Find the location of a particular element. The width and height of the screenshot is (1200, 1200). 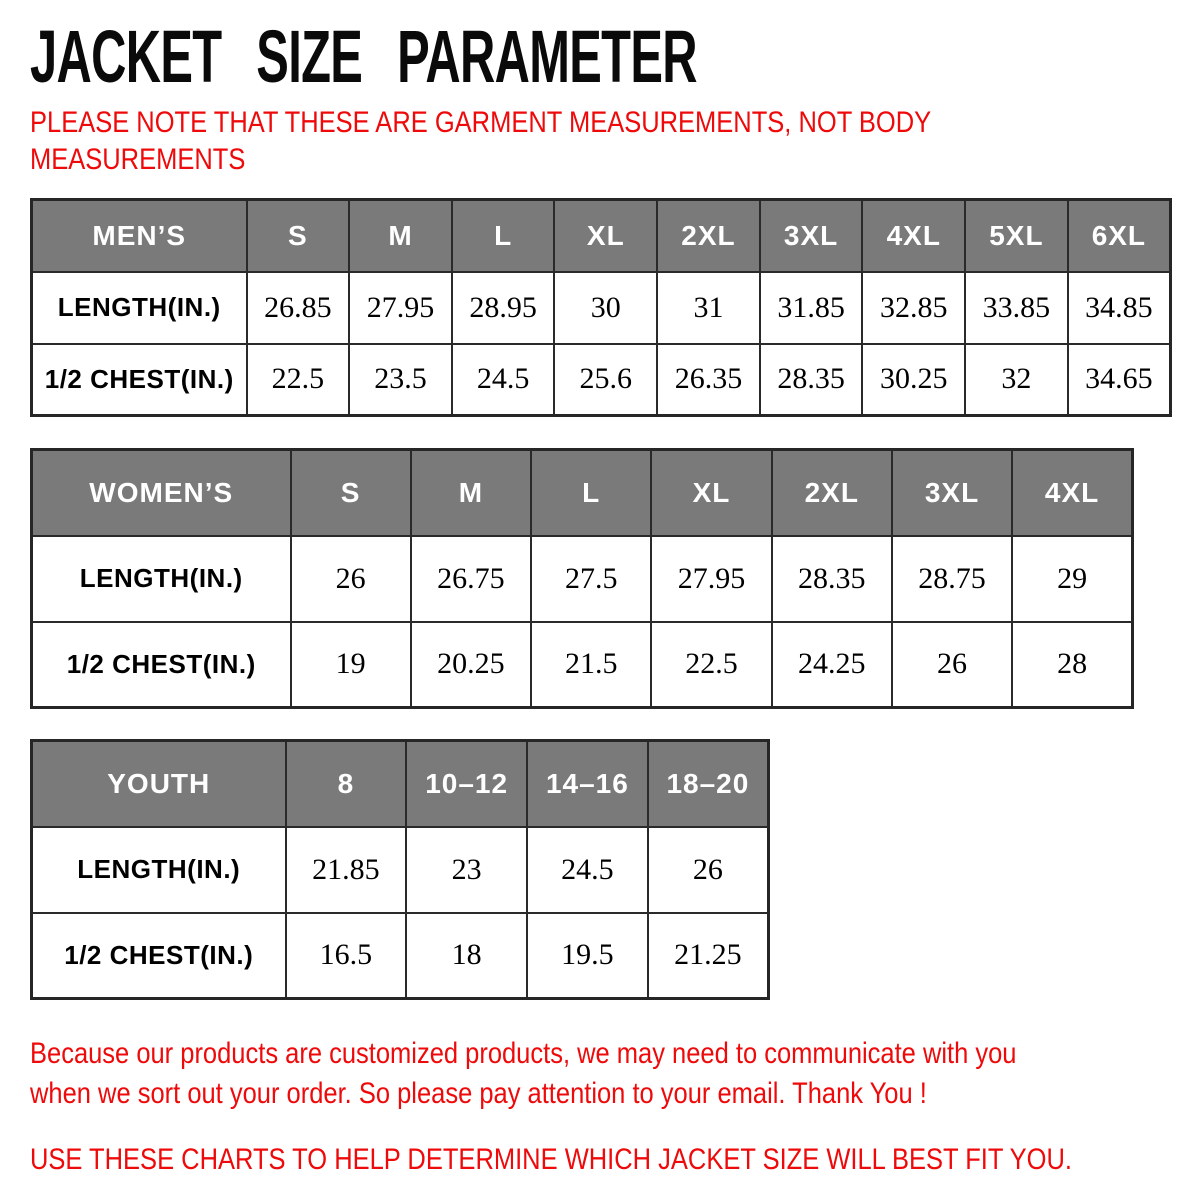

measurement-value: 26.75 is located at coordinates (471, 578).